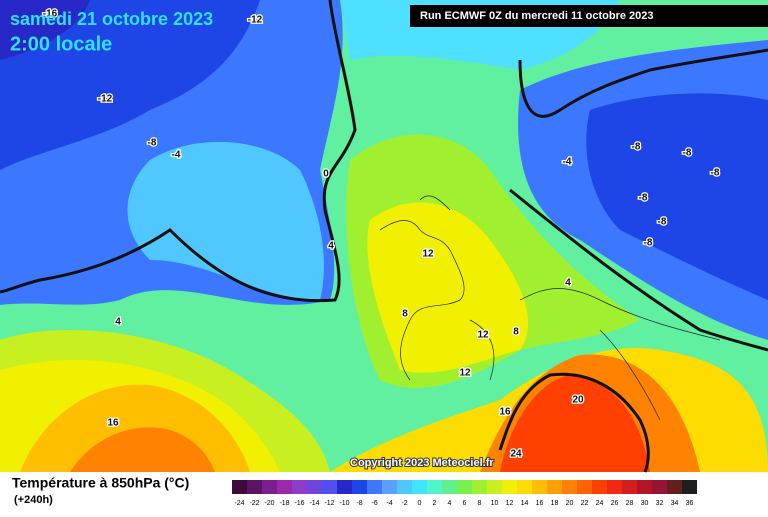 This screenshot has height=517, width=768. What do you see at coordinates (142, 449) in the screenshot?
I see `south-hotter-zone` at bounding box center [142, 449].